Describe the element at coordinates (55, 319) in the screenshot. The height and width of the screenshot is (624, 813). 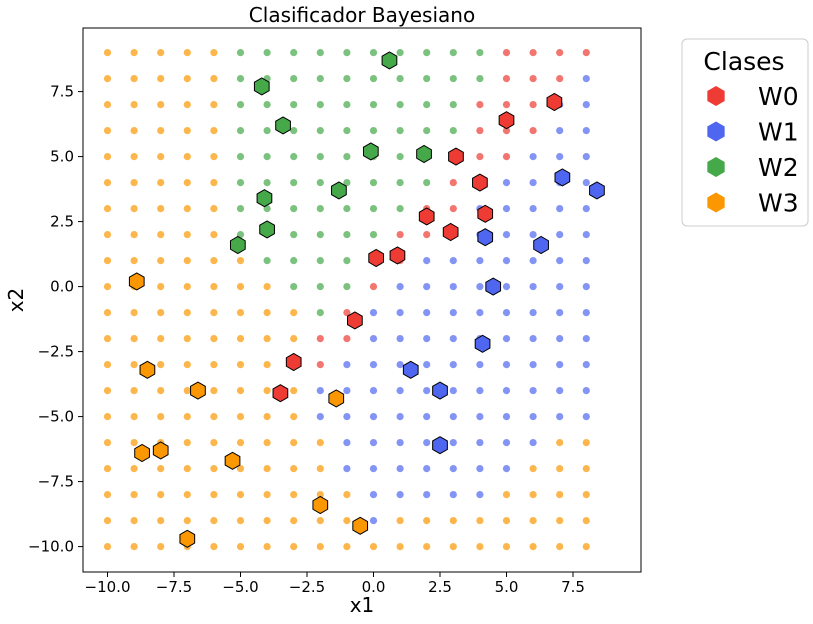
I see `y-axis: −10.0 −7.5 −5.0 −2.5 0.0 2.5 5.0 7.5` at that location.